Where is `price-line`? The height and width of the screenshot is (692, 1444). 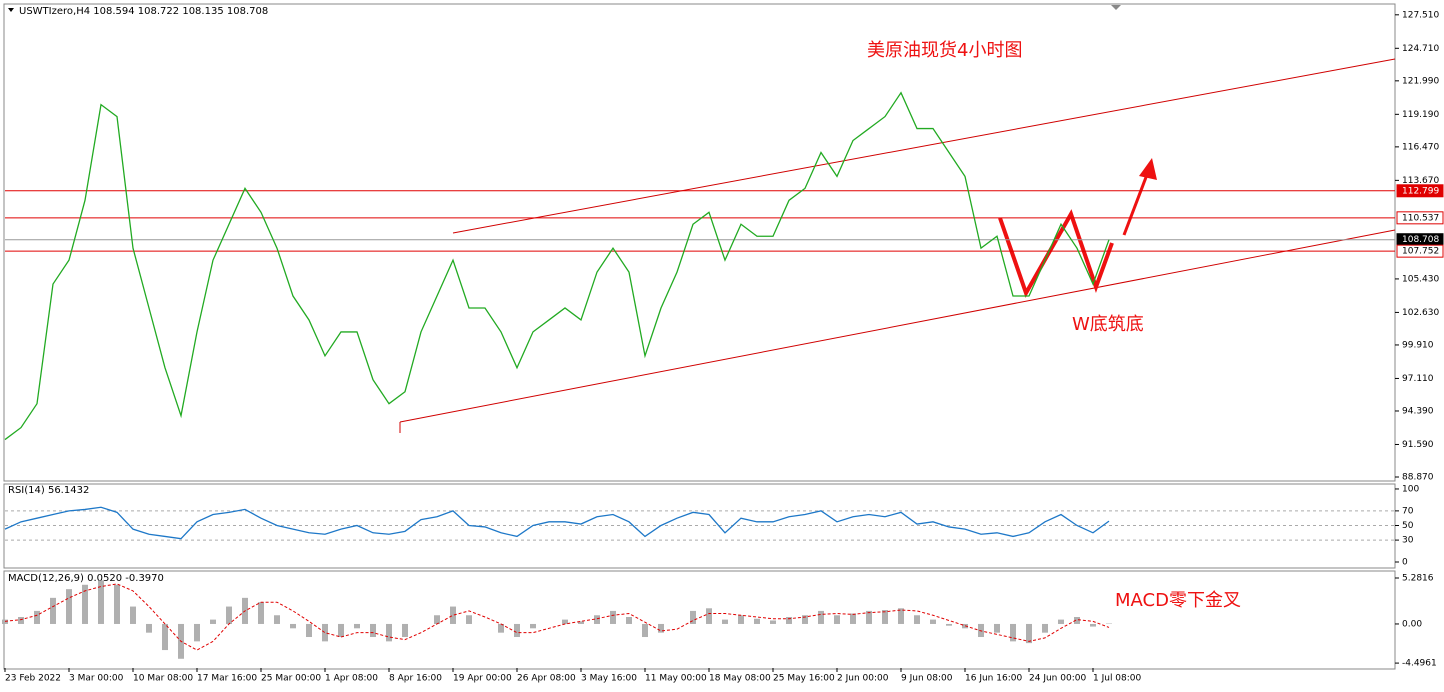
price-line is located at coordinates (557, 523).